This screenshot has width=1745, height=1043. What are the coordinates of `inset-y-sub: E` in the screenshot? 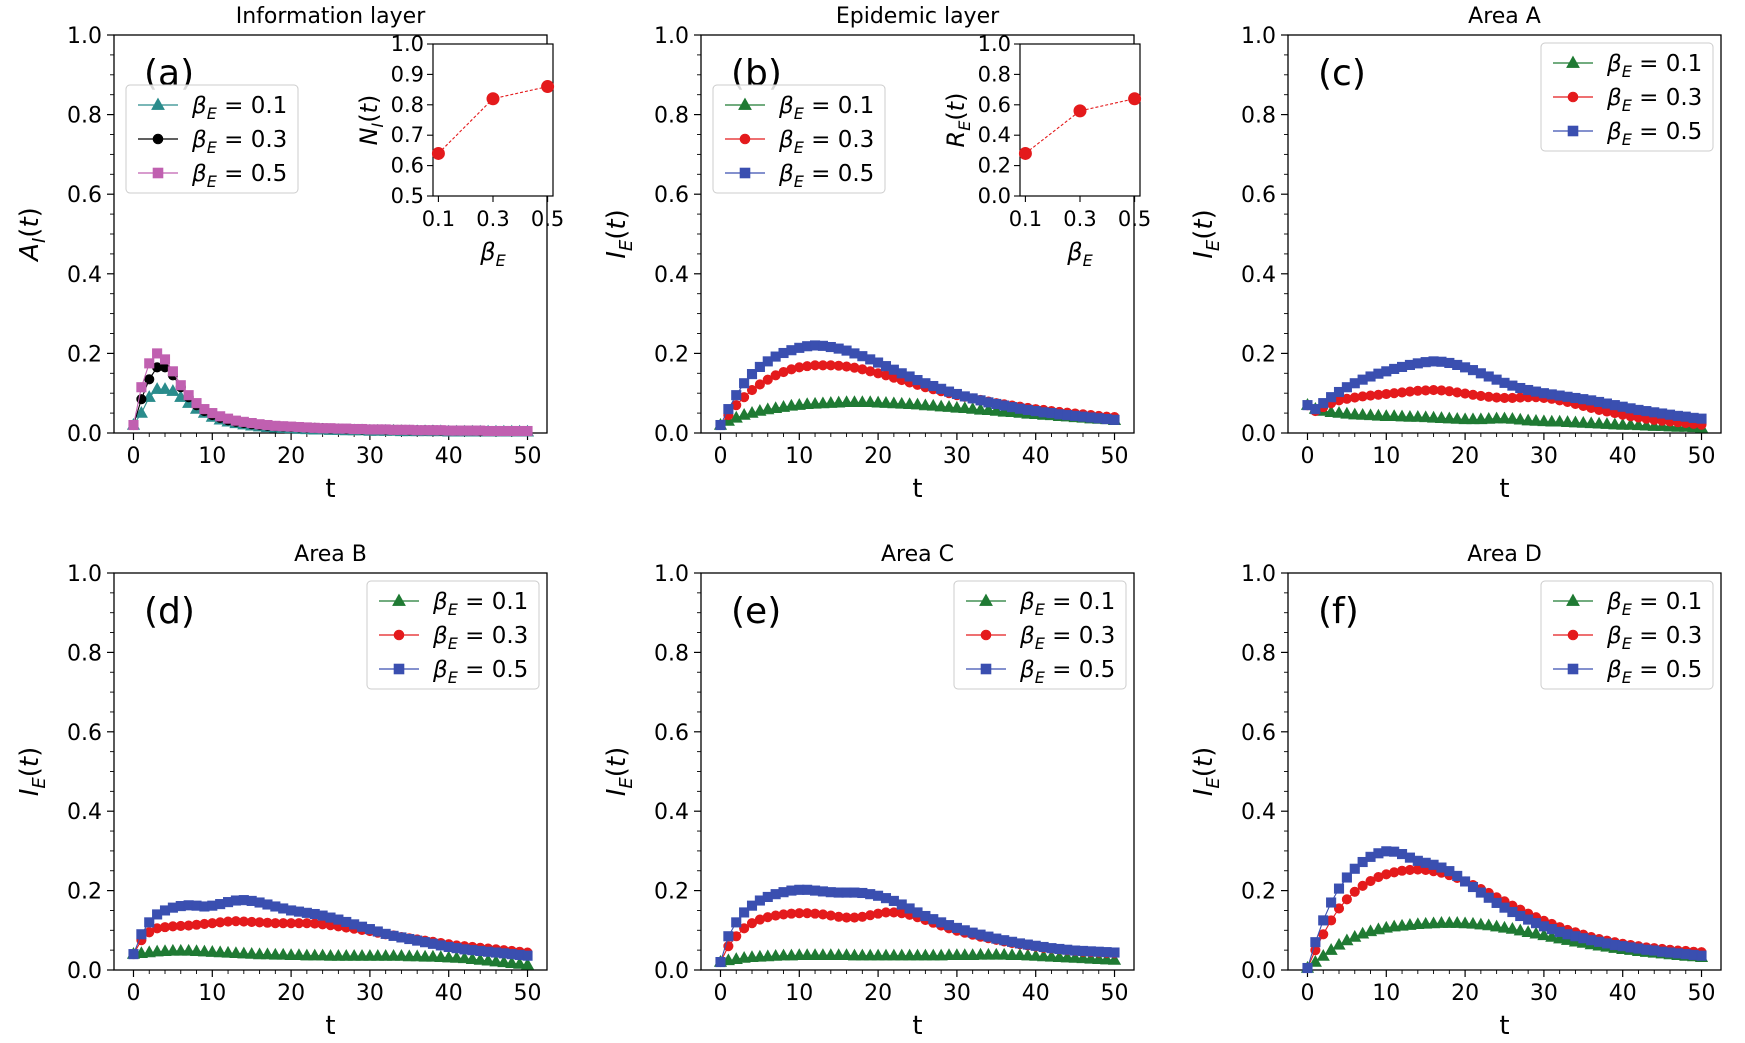 It's located at (964, 125).